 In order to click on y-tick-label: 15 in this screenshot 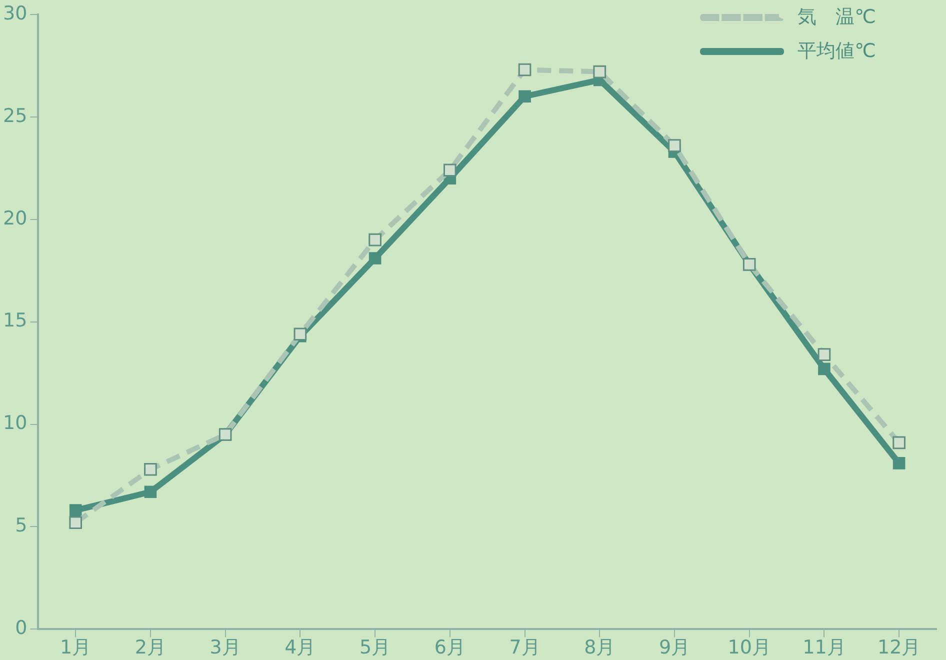, I will do `click(15, 321)`.